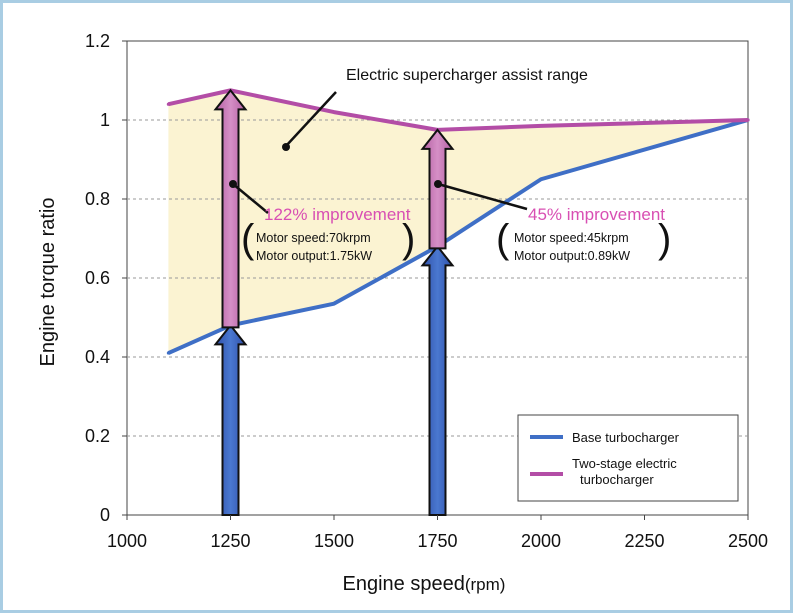 This screenshot has height=613, width=793. Describe the element at coordinates (541, 541) in the screenshot. I see `x-tick-label: 2000` at that location.